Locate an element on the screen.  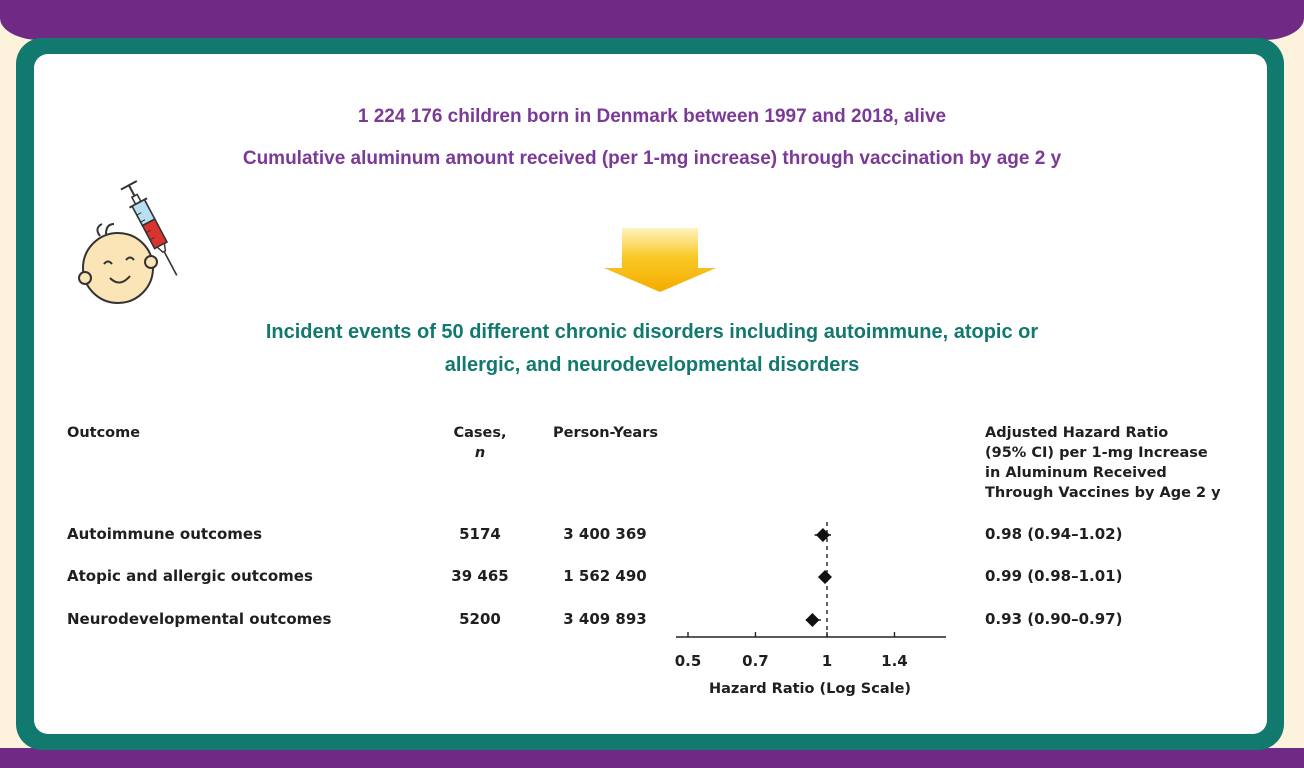
x-tick-label: 1 is located at coordinates (827, 661).